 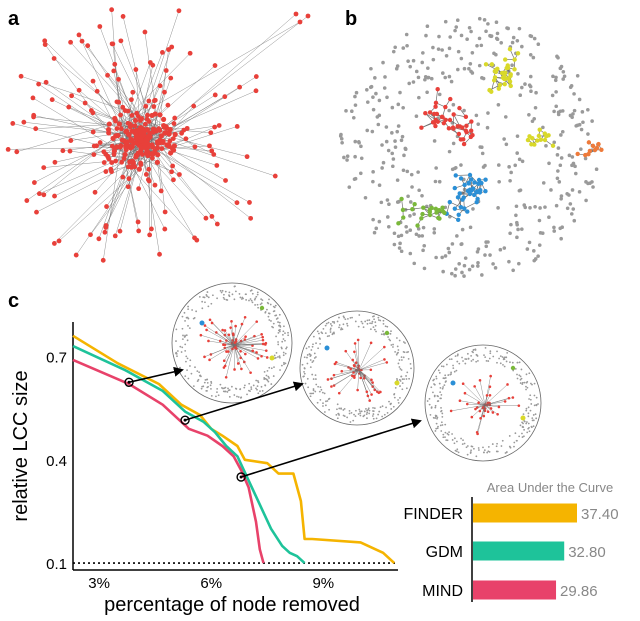 What do you see at coordinates (56, 564) in the screenshot?
I see `y-tick-label: 0.1` at bounding box center [56, 564].